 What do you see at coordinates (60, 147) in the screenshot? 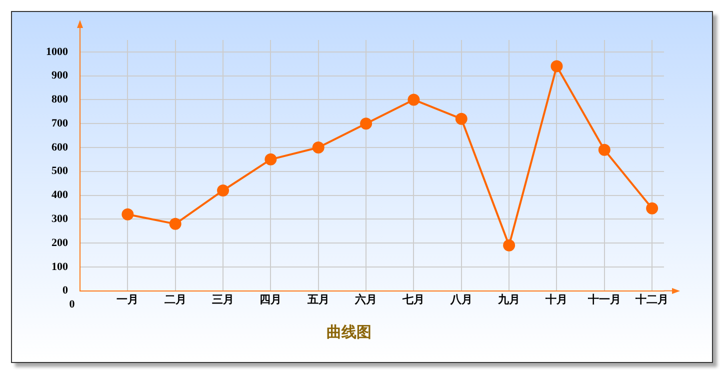
I see `y-tick-label: 600` at bounding box center [60, 147].